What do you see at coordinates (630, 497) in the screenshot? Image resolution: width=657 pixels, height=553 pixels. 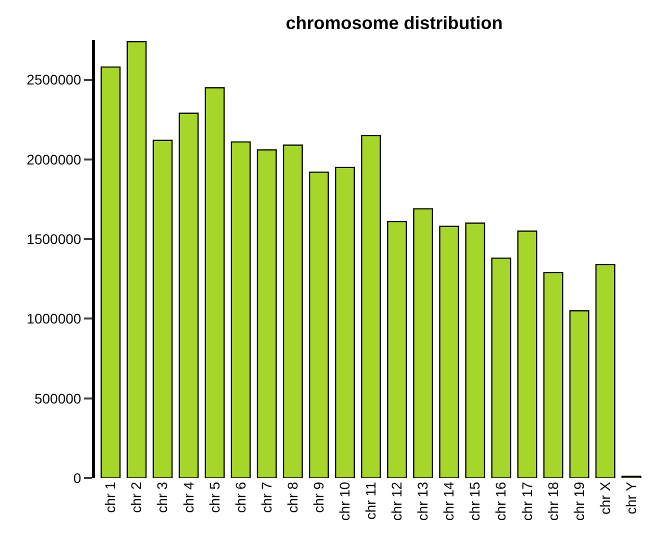 I see `x-tick-label: chr Y` at bounding box center [630, 497].